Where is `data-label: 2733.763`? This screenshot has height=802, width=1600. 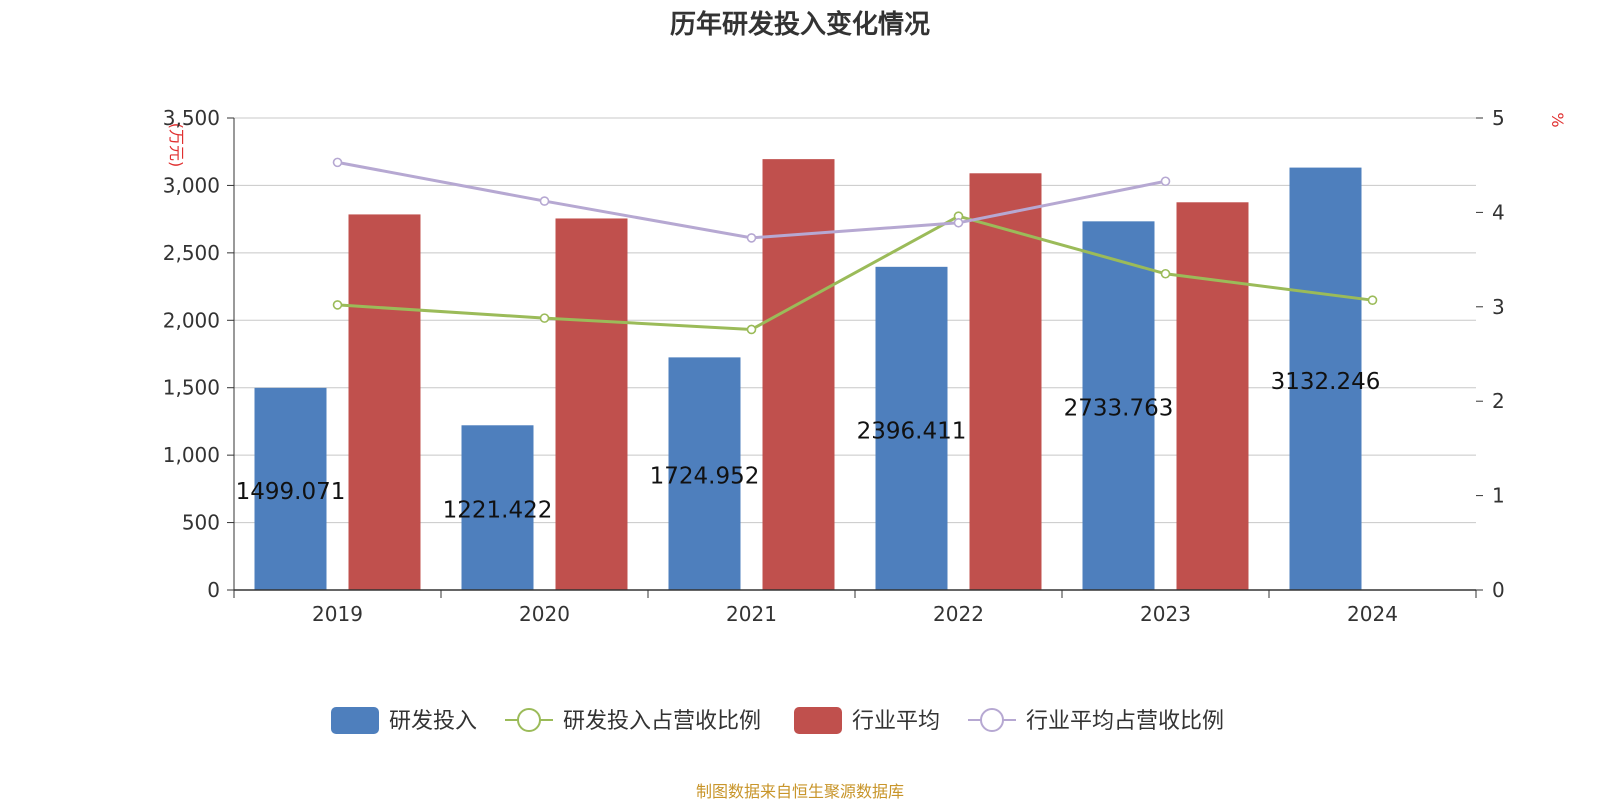
data-label: 2733.763 is located at coordinates (1119, 409).